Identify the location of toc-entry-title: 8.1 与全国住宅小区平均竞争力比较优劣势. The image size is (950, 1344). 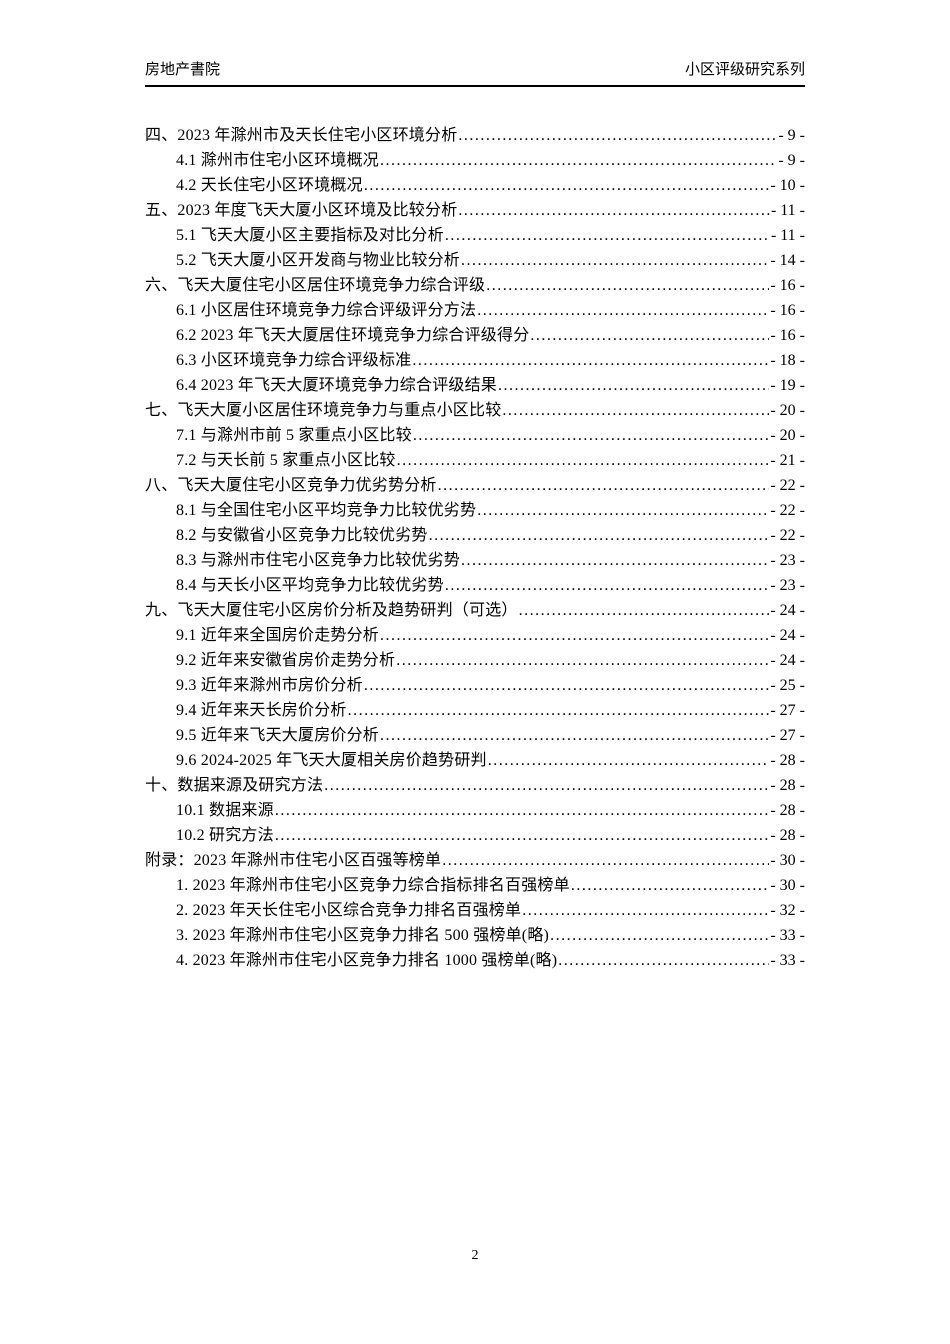
(326, 510).